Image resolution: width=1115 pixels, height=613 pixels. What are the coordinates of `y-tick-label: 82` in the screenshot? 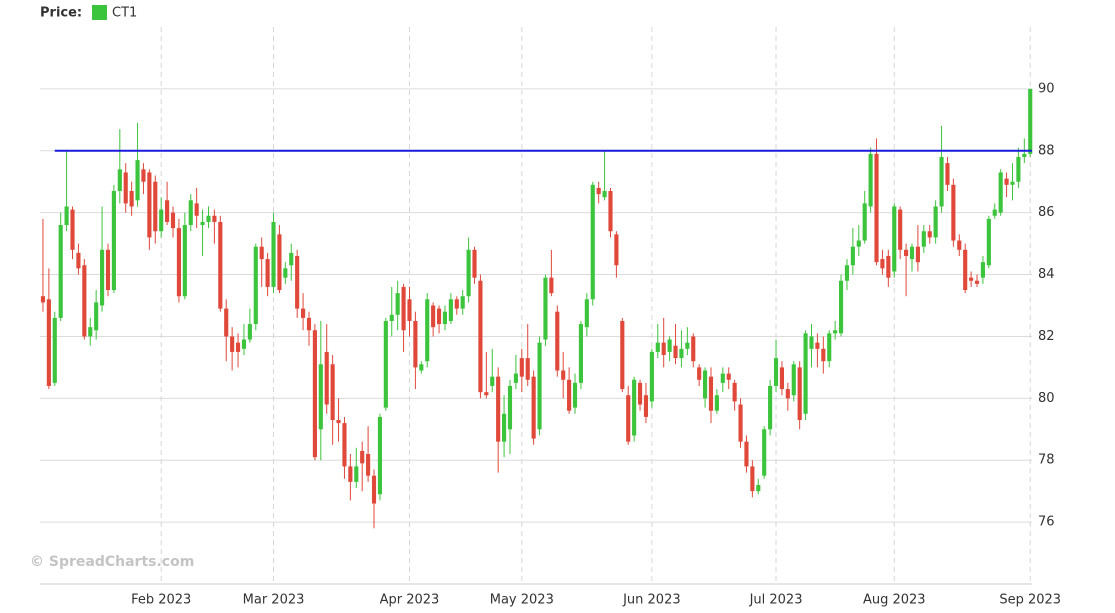 It's located at (1046, 336).